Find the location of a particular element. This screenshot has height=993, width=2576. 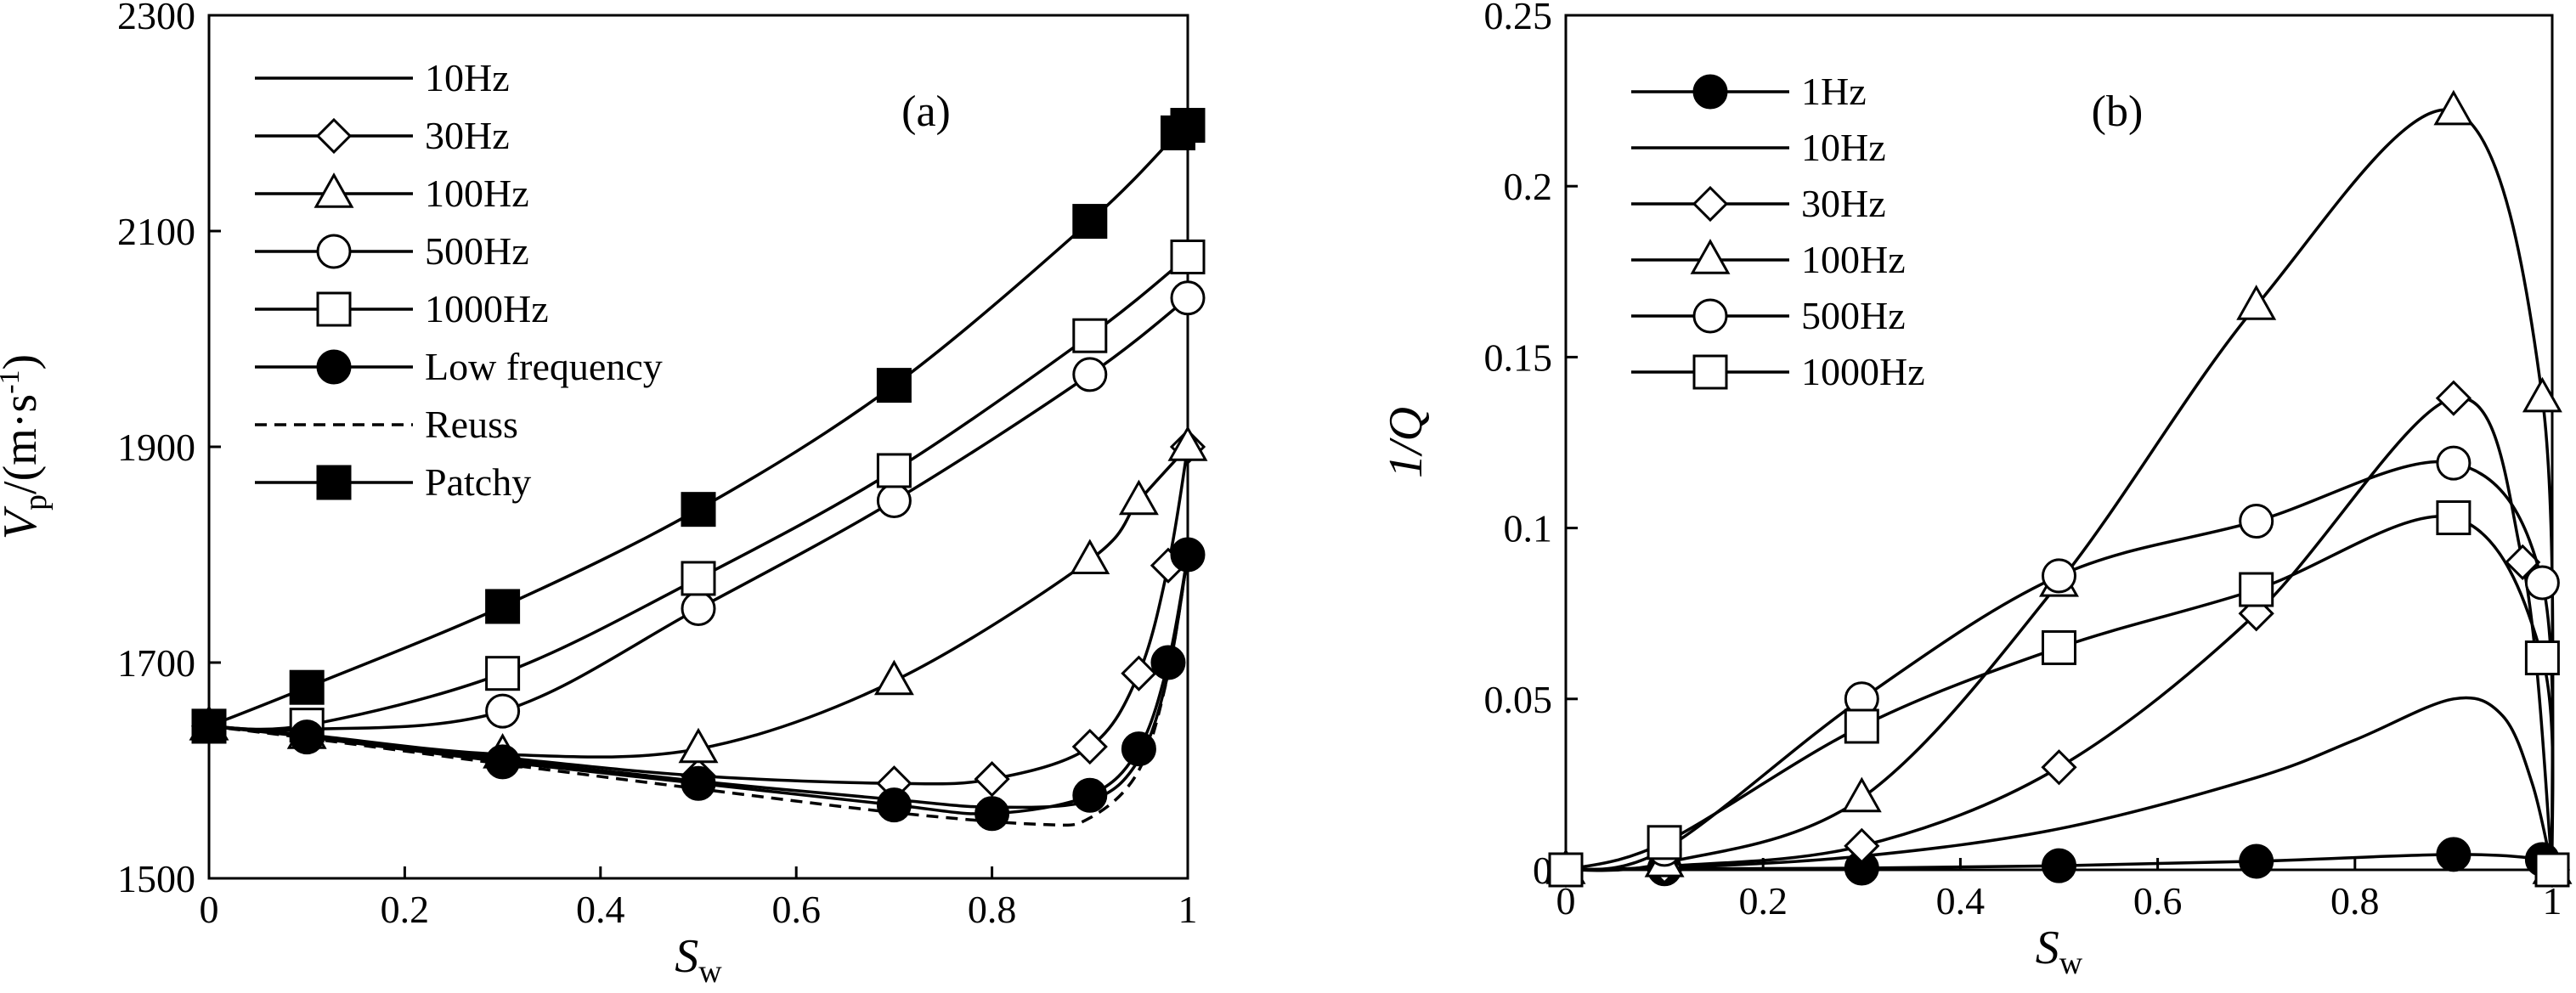

series-10hz is located at coordinates (2059, 784).